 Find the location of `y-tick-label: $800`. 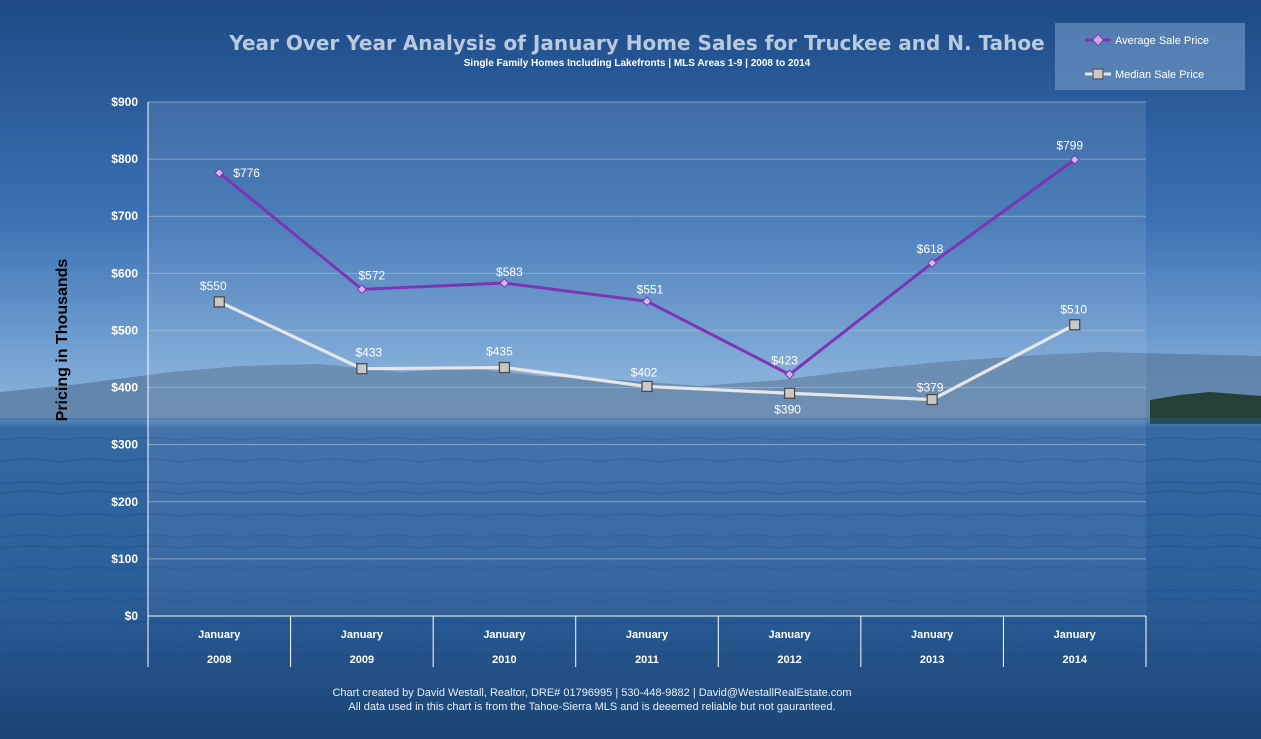

y-tick-label: $800 is located at coordinates (124, 159).